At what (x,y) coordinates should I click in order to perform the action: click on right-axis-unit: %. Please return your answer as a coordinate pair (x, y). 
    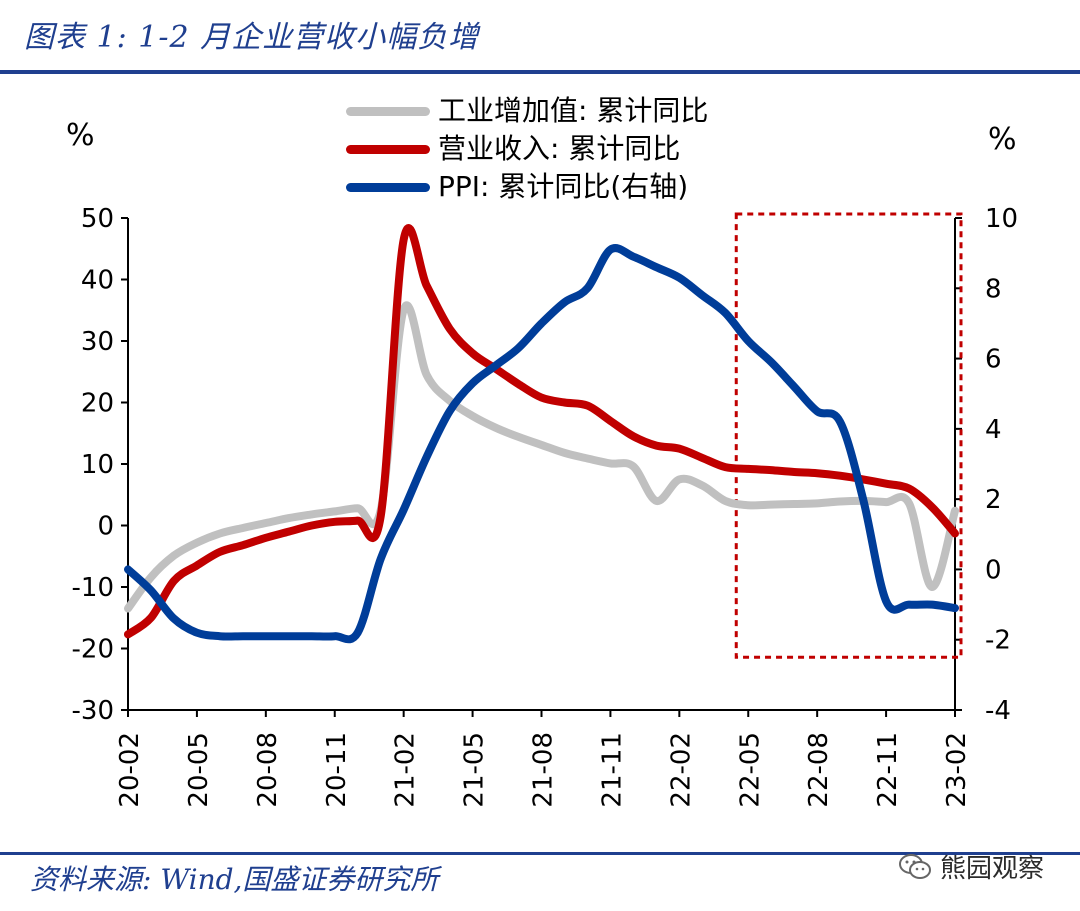
    Looking at the image, I should click on (1002, 139).